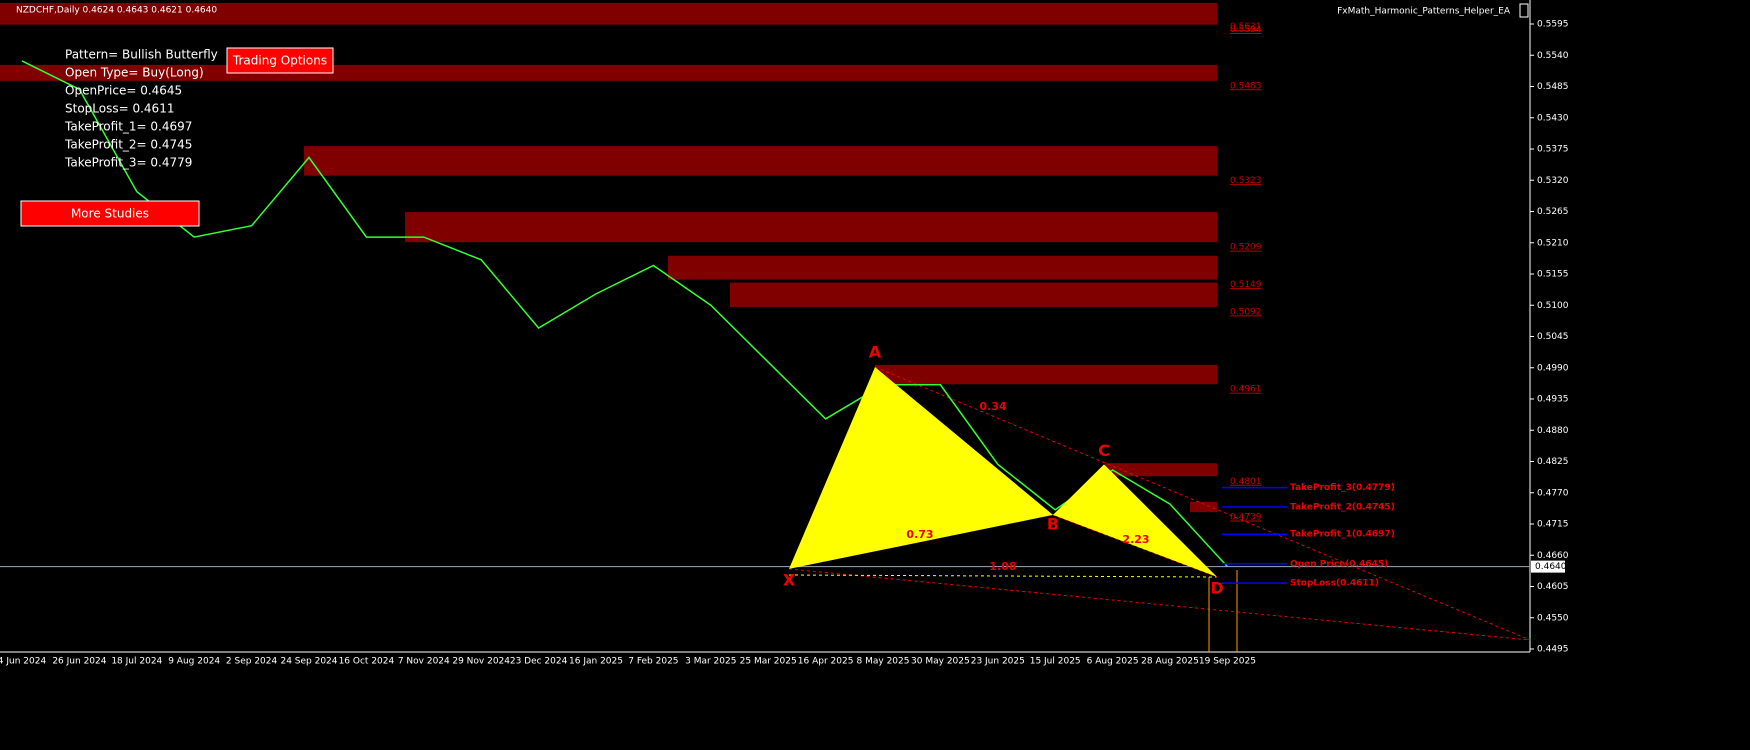 The height and width of the screenshot is (750, 1750). What do you see at coordinates (1246, 390) in the screenshot?
I see `zone-label: 0.4961` at bounding box center [1246, 390].